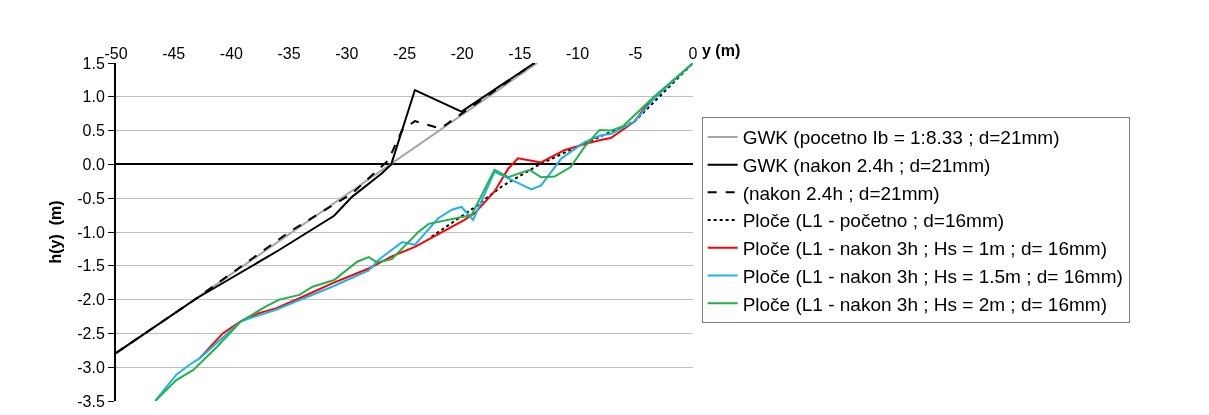 This screenshot has height=415, width=1209. What do you see at coordinates (231, 53) in the screenshot?
I see `x-tick-label: -40` at bounding box center [231, 53].